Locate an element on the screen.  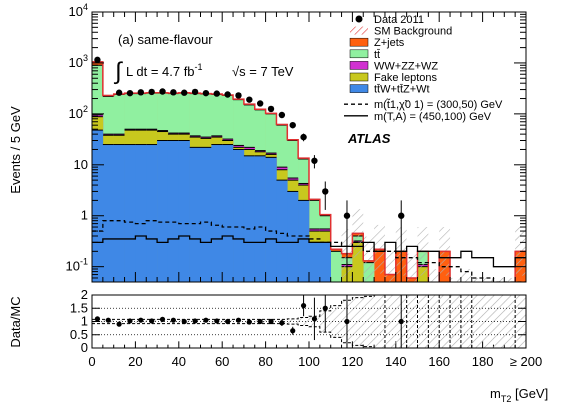
legend-label: tt̄W+tt̄Z+Wt is located at coordinates (402, 89).